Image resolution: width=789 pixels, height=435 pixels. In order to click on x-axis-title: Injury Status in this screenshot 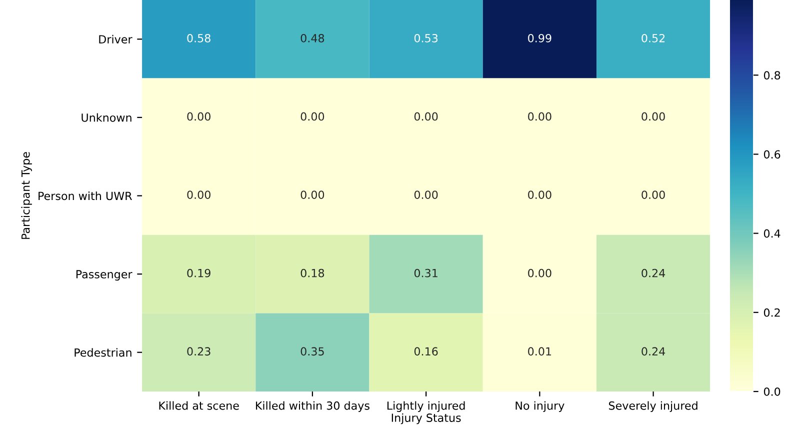, I will do `click(426, 418)`.